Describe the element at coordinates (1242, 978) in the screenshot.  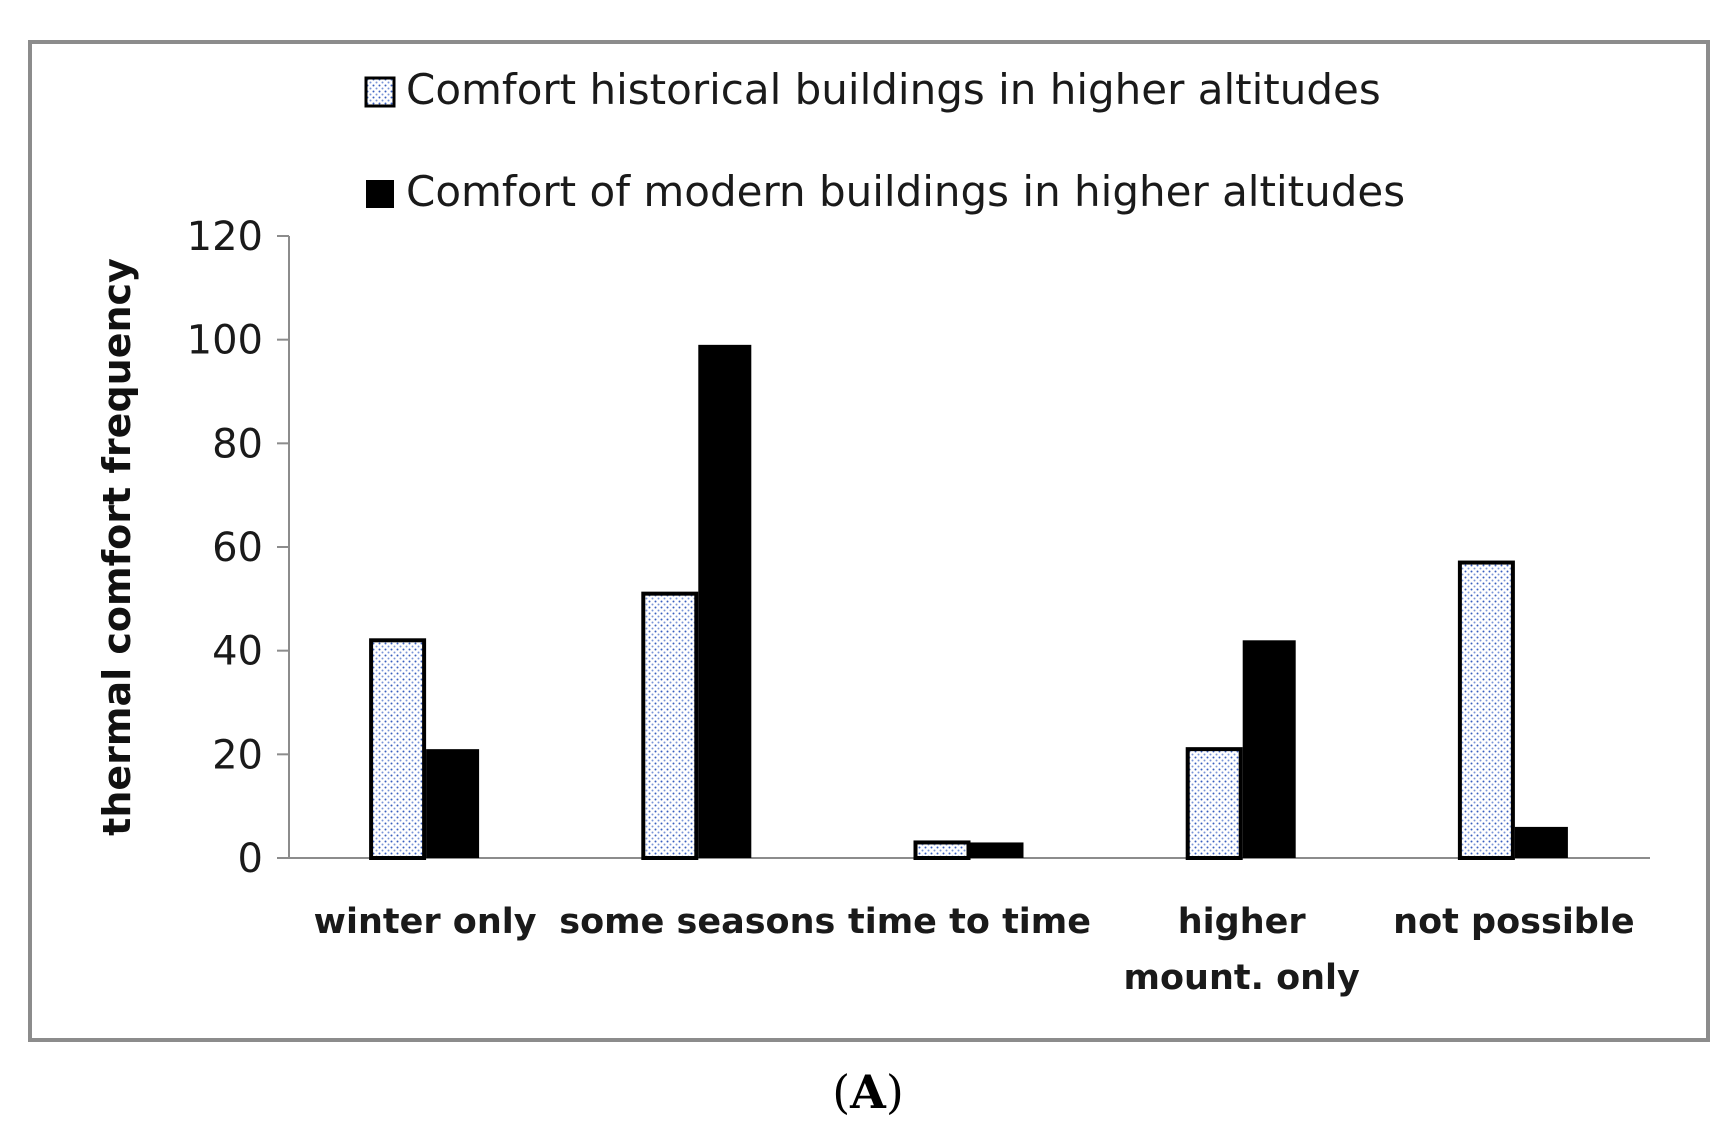
I see `x-category-line: mount. only` at that location.